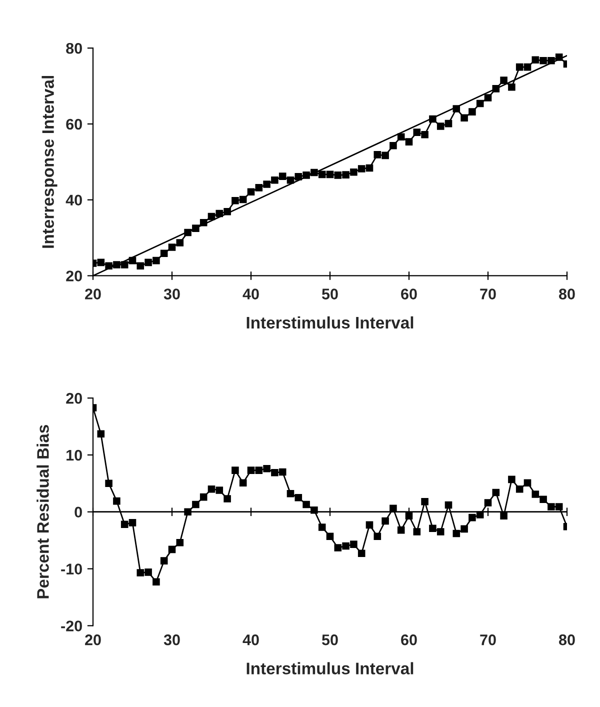 This screenshot has width=600, height=707. Describe the element at coordinates (74, 455) in the screenshot. I see `y-tick-label: 10` at that location.